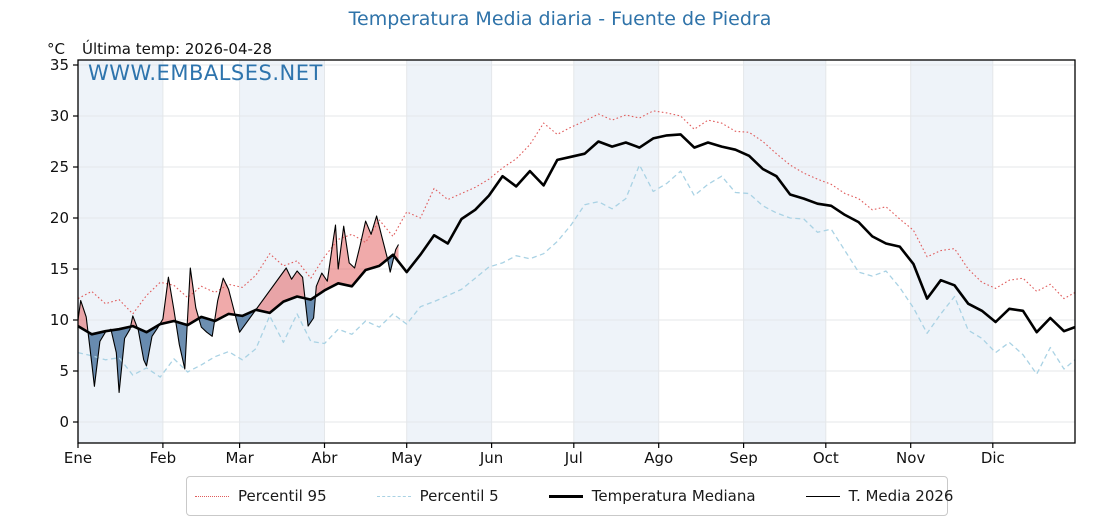 Image resolution: width=1120 pixels, height=516 pixels. What do you see at coordinates (59, 218) in the screenshot?
I see `y-tick-label: 20` at bounding box center [59, 218].